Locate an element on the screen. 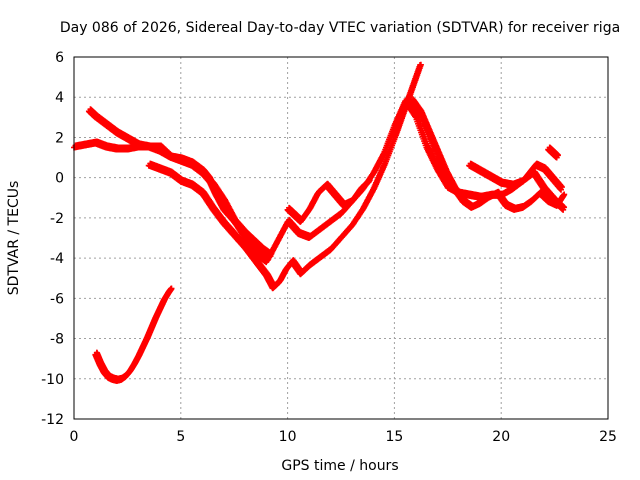  x-tick-label: 20 is located at coordinates (501, 437).